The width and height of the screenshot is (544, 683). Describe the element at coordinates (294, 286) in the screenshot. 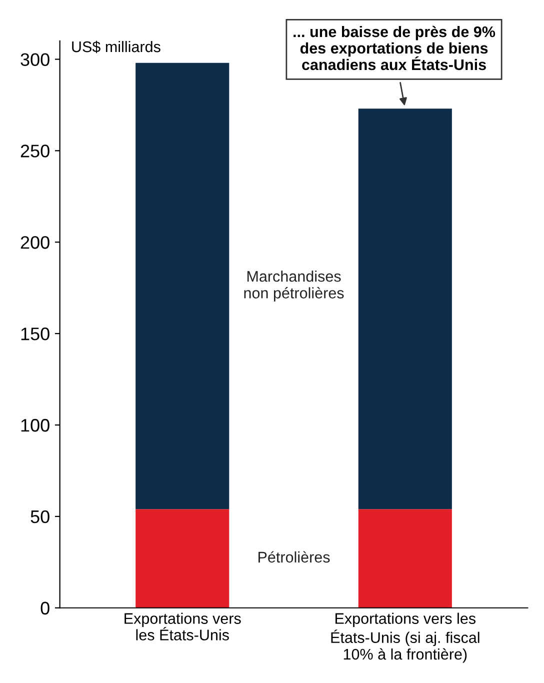

I see `series-label: Marchandises non pétrolières` at that location.